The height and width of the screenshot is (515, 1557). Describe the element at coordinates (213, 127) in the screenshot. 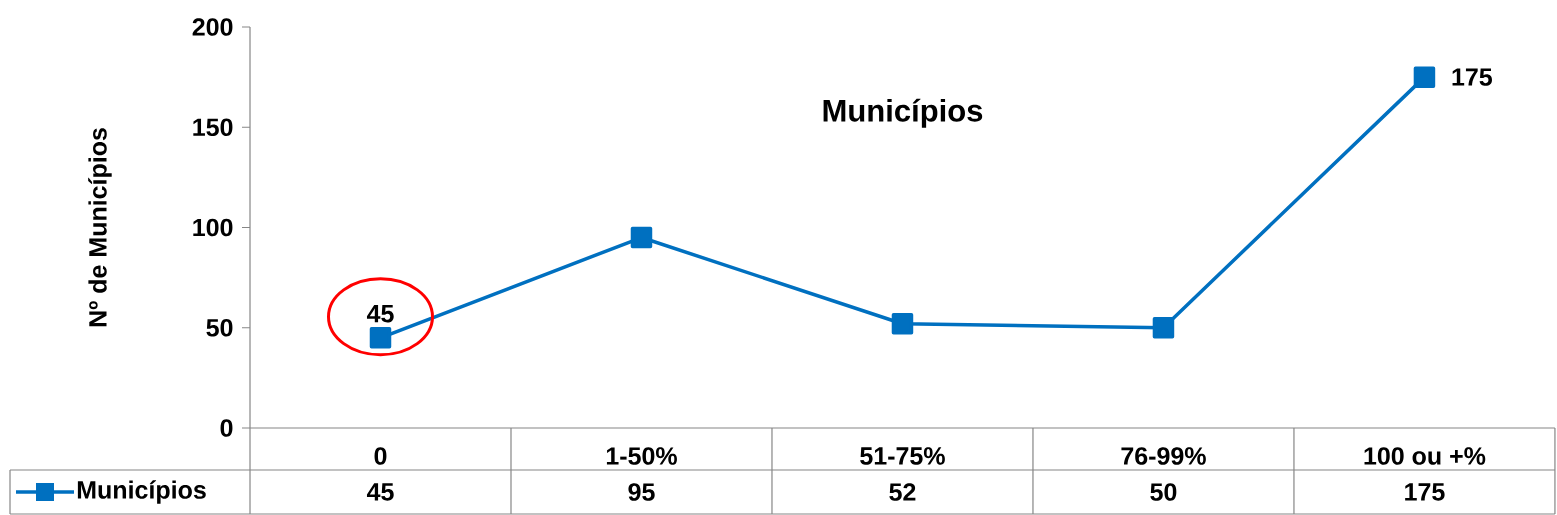

I see `y-tick-label: 150` at that location.